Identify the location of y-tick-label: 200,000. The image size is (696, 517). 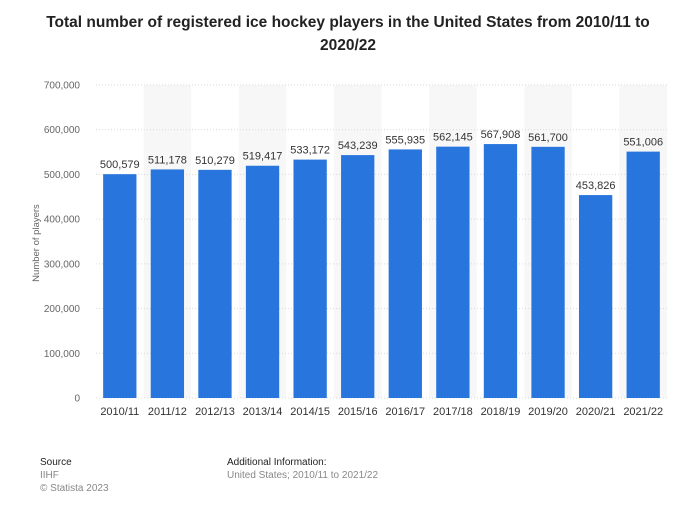
(62, 309).